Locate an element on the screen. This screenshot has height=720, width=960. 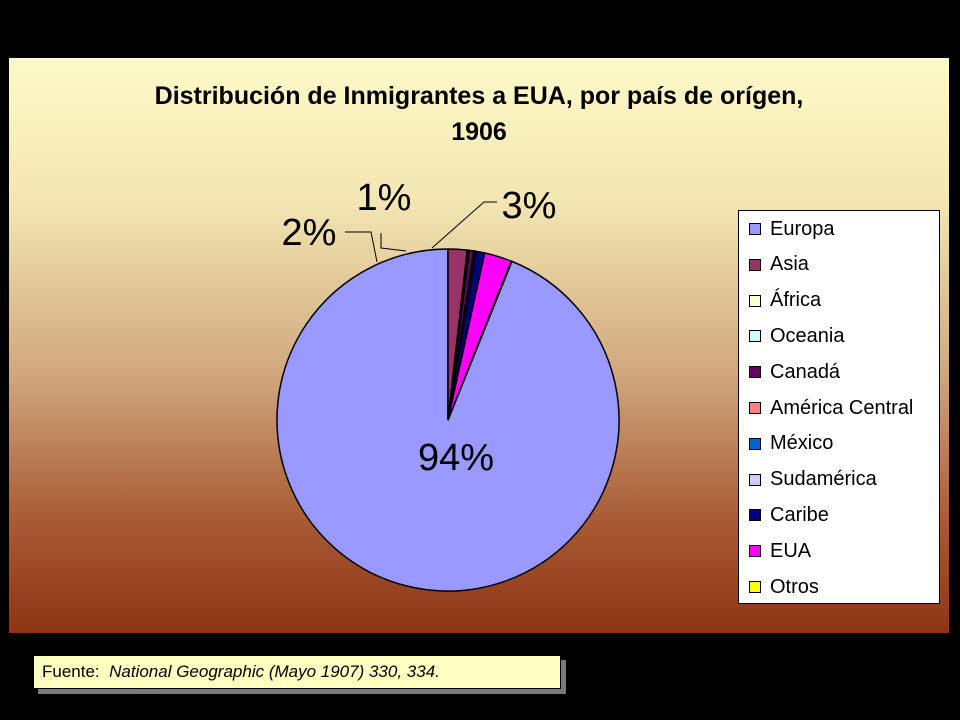
data-label-2: 2% is located at coordinates (309, 233).